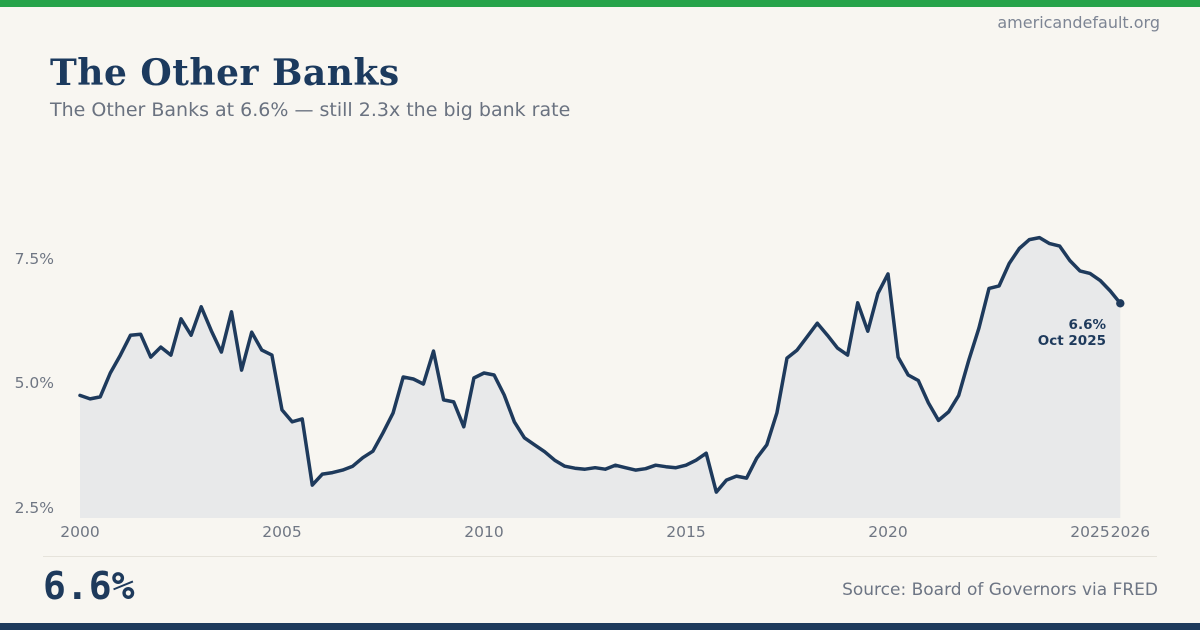 Image resolution: width=1200 pixels, height=630 pixels. What do you see at coordinates (80, 532) in the screenshot?
I see `x-tick-label: 2000` at bounding box center [80, 532].